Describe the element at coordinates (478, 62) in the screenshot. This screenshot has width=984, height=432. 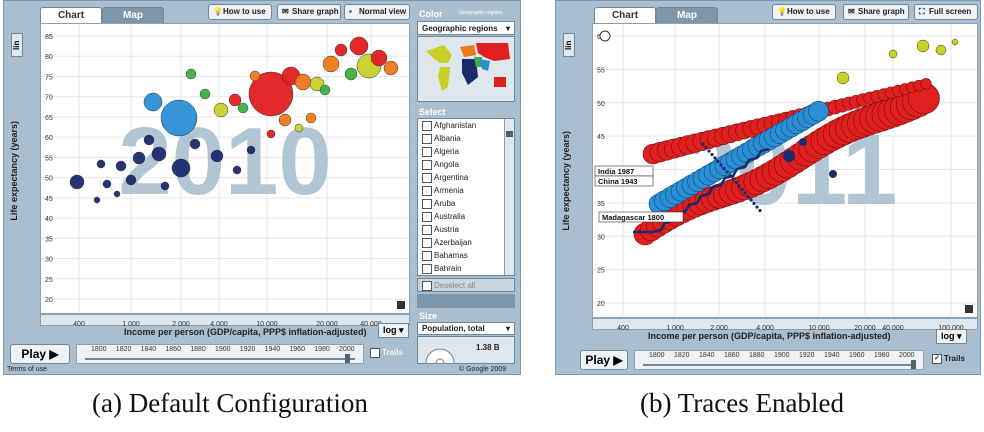
I see `map-middle-east` at that location.